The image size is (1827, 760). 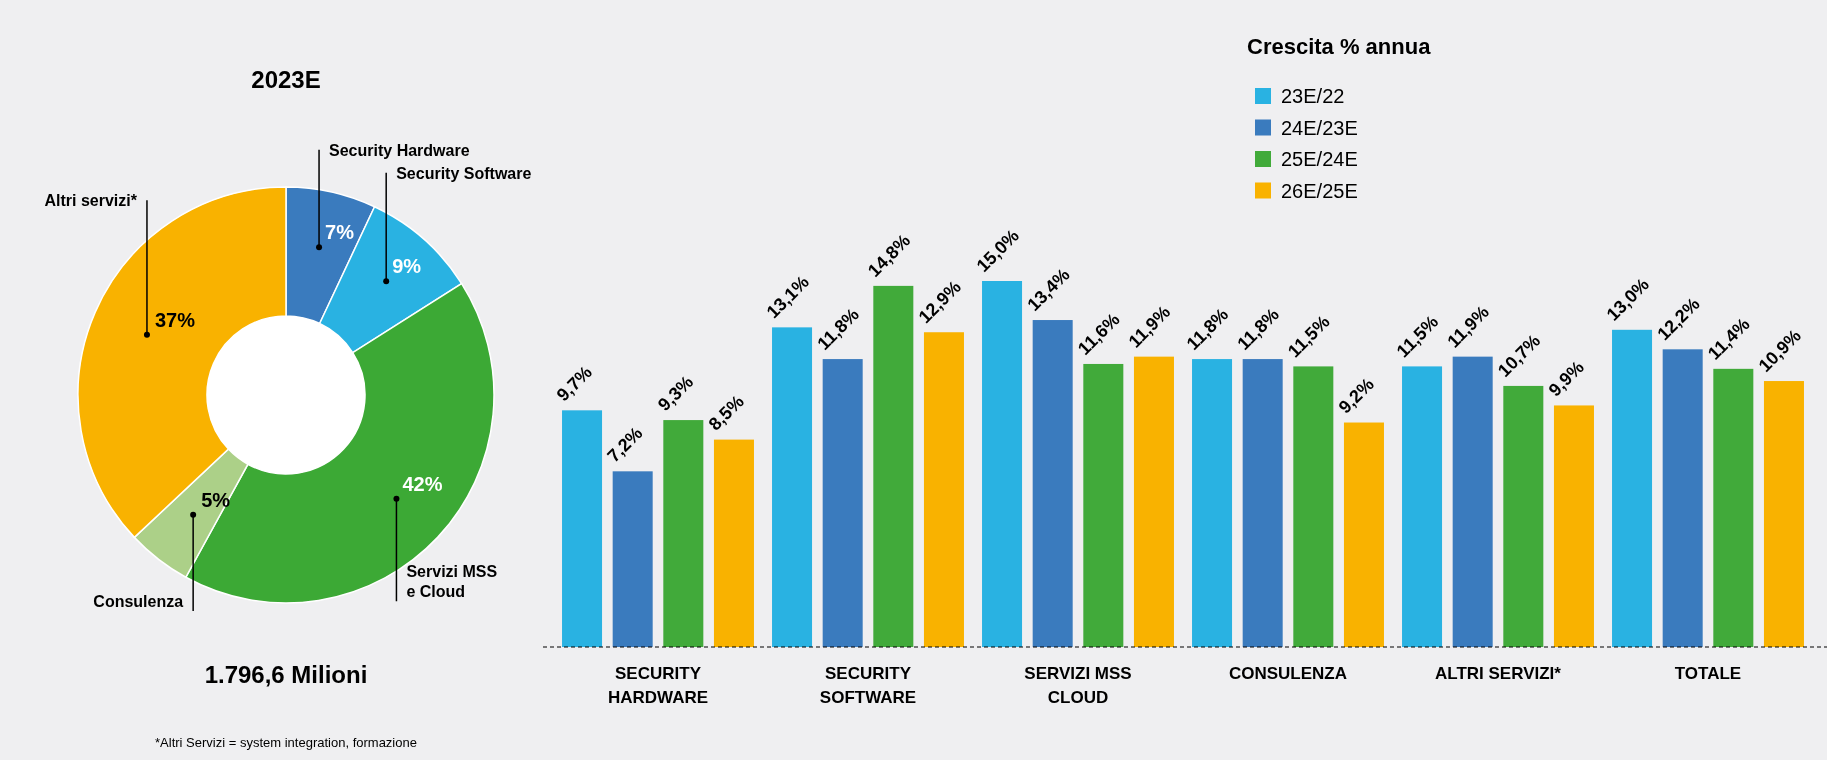 What do you see at coordinates (1498, 673) in the screenshot?
I see `x-tick-label: ALTRI SERVIZI*` at bounding box center [1498, 673].